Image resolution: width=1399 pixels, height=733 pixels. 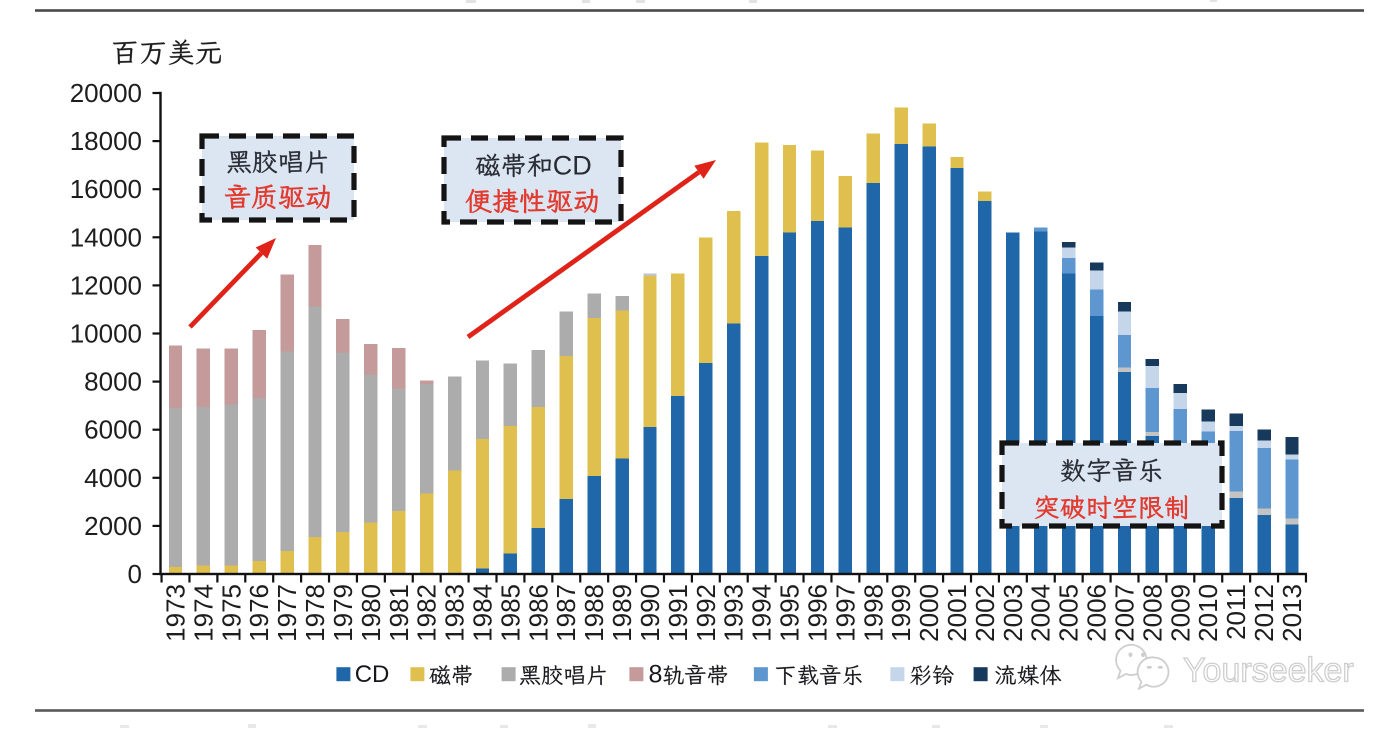 I want to click on svg-text: 1978, so click(x=315, y=613).